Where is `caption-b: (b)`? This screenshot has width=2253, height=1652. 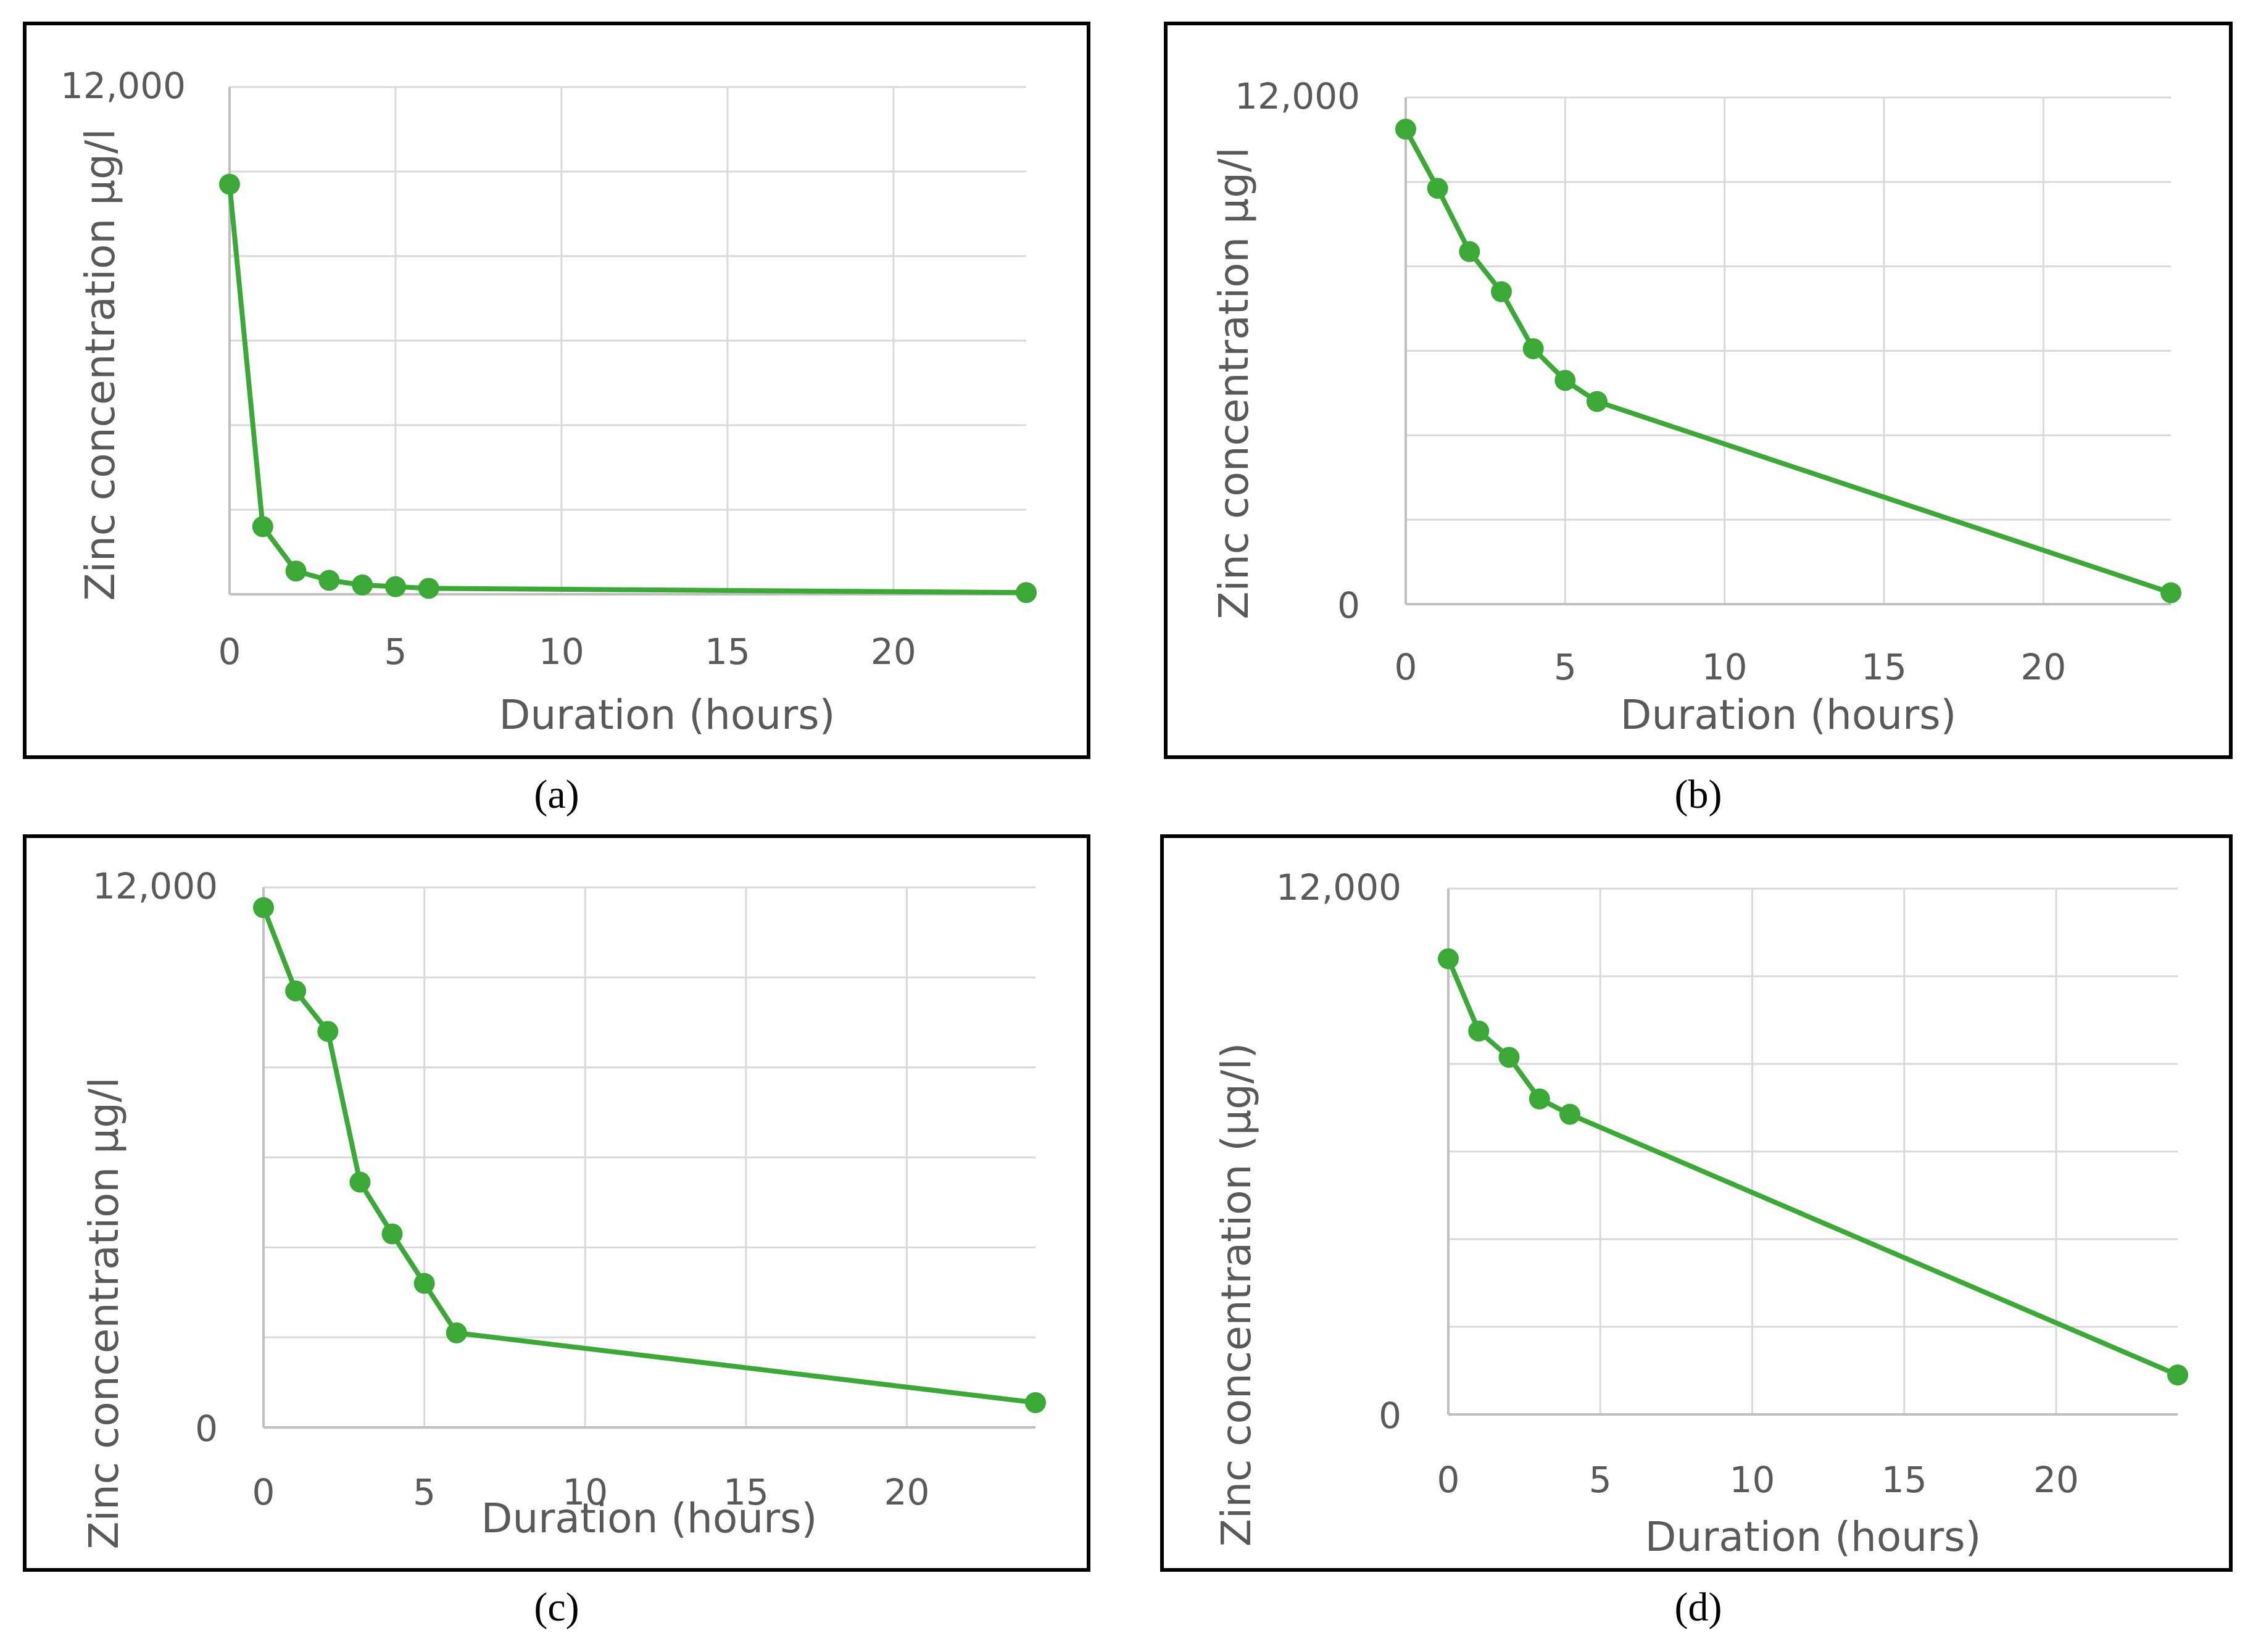
caption-b: (b) is located at coordinates (1698, 794).